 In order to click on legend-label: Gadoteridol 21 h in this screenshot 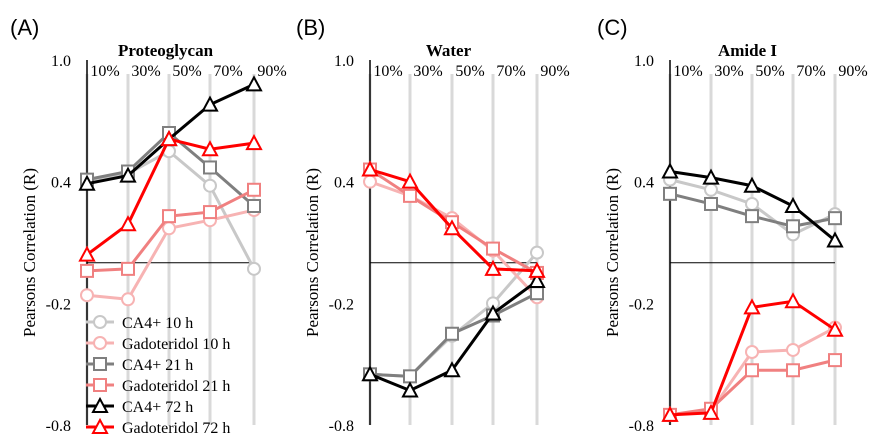, I will do `click(176, 386)`.